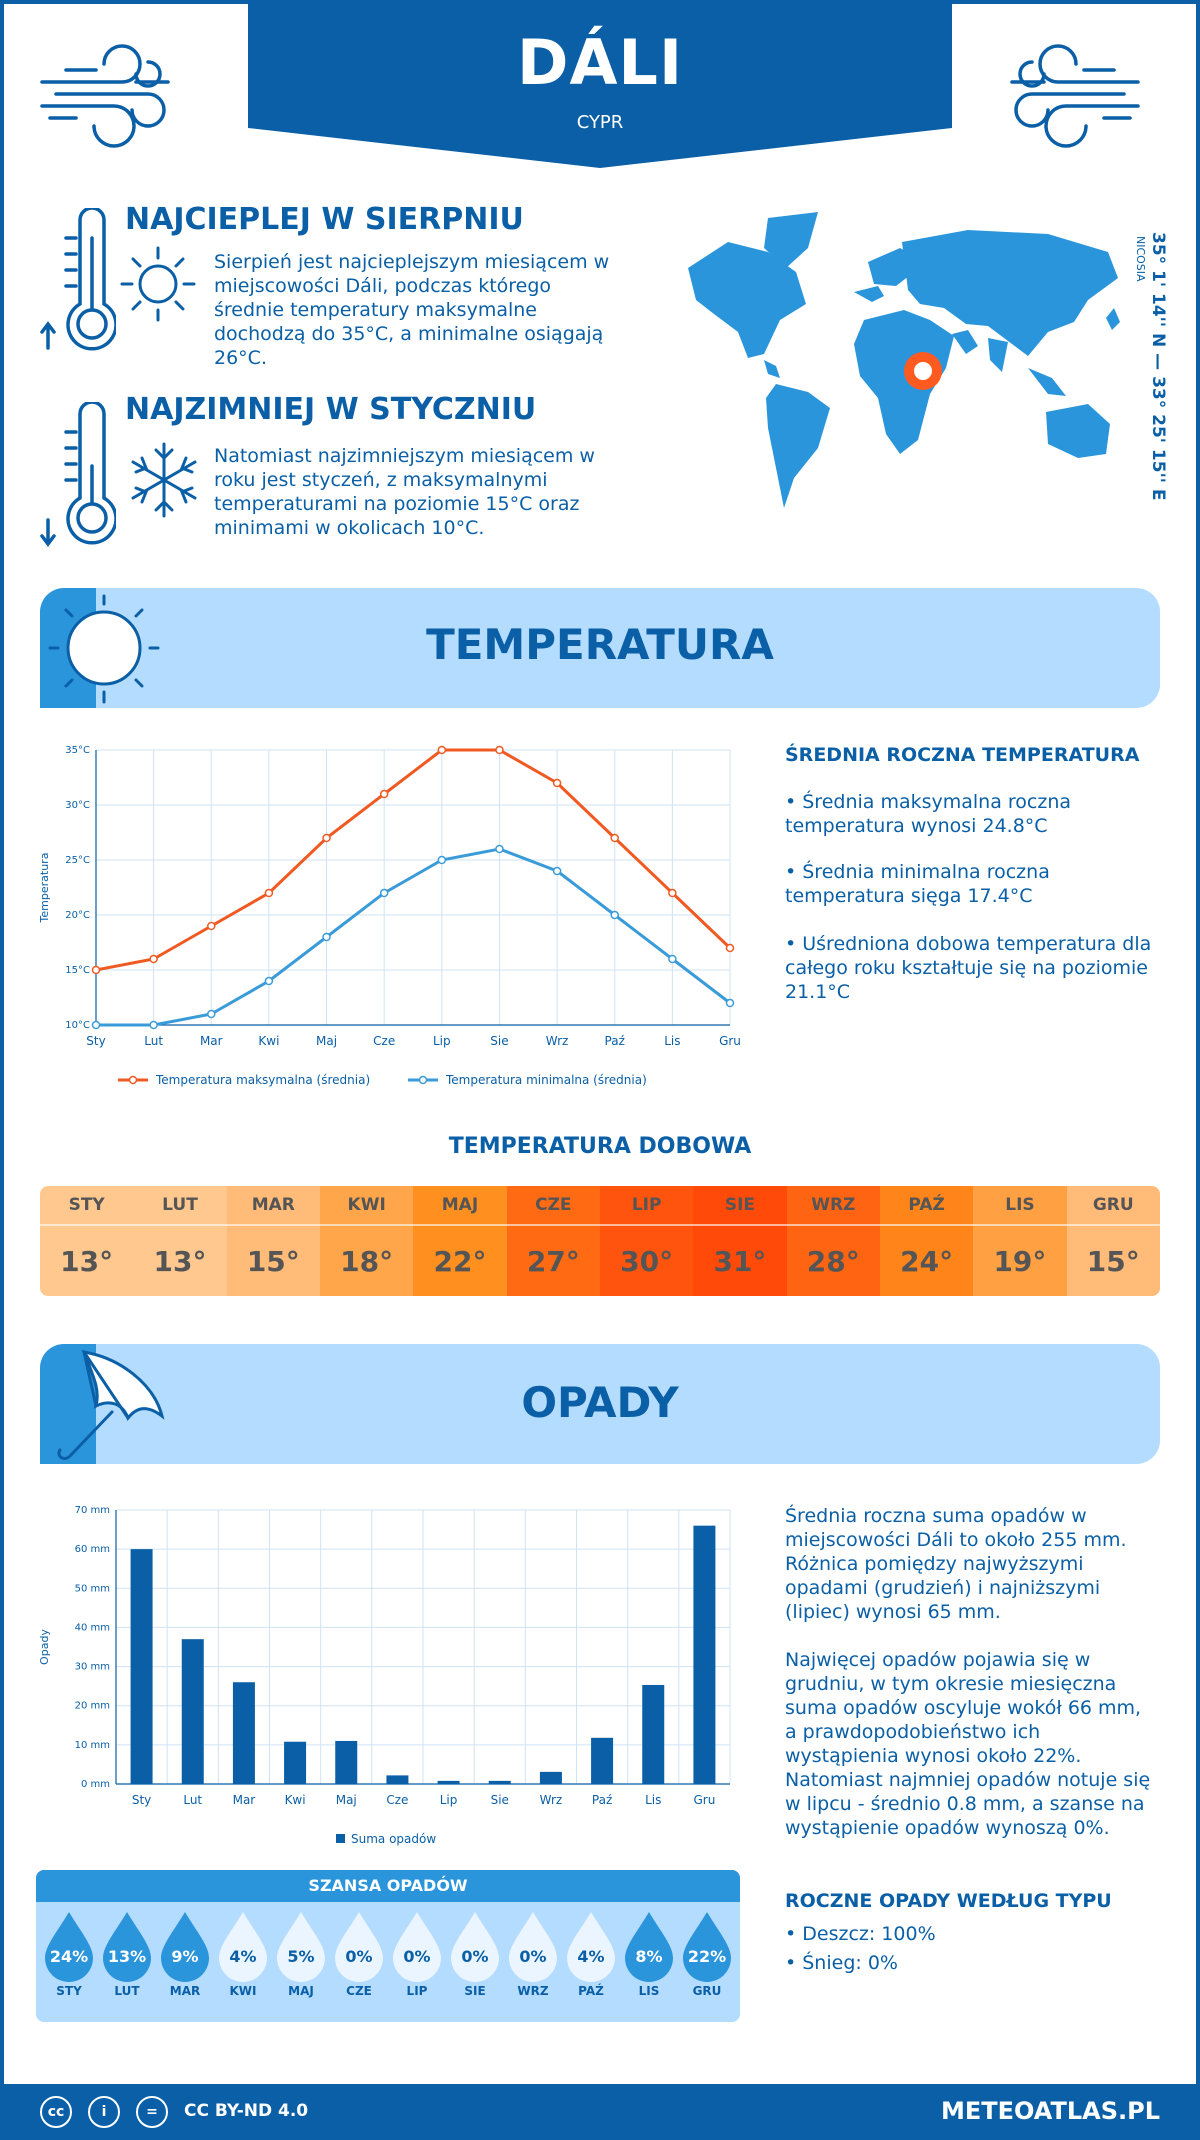 The width and height of the screenshot is (1200, 2140). What do you see at coordinates (962, 755) in the screenshot?
I see `annual-temp-heading: ŚREDNIA ROCZNA TEMPERATURA` at bounding box center [962, 755].